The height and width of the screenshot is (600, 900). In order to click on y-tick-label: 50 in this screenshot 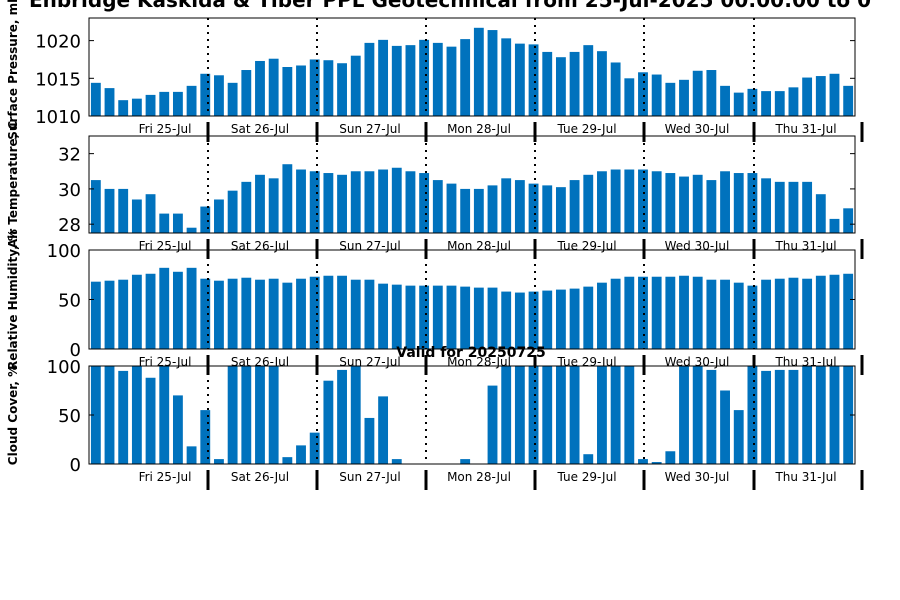, I will do `click(69, 301)`.